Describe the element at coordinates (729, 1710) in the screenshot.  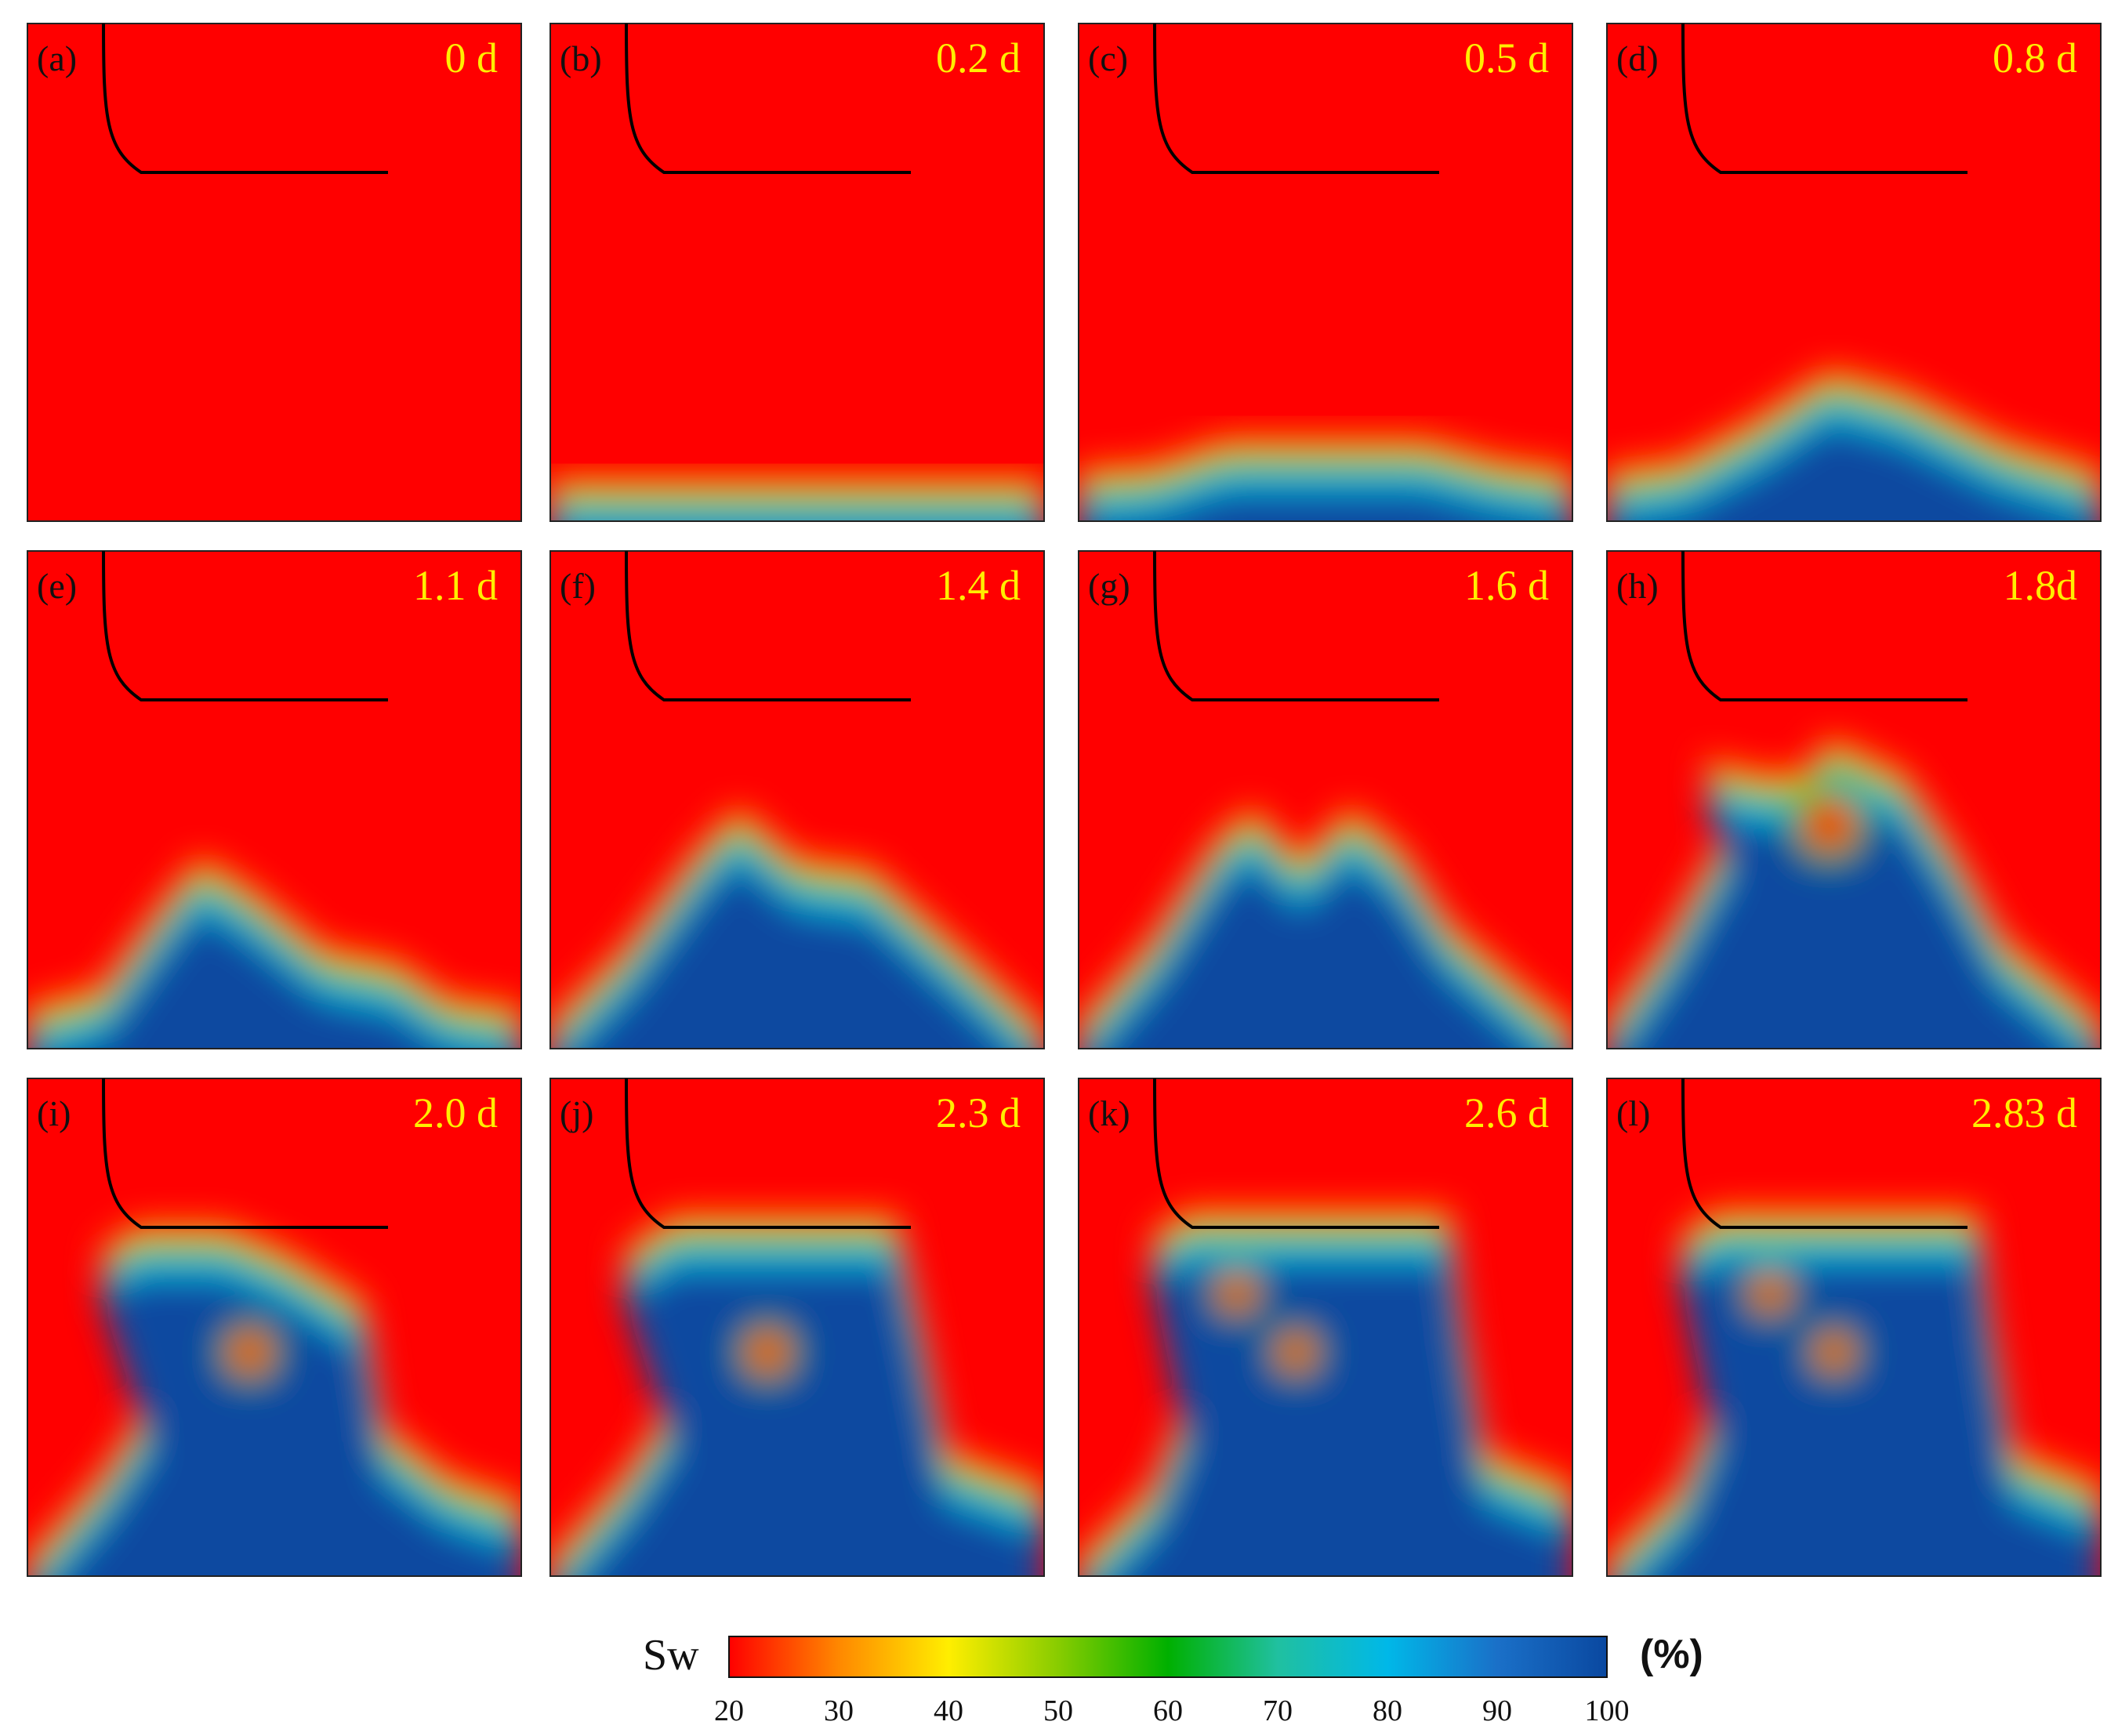
I see `colorbar-tick: 20` at that location.